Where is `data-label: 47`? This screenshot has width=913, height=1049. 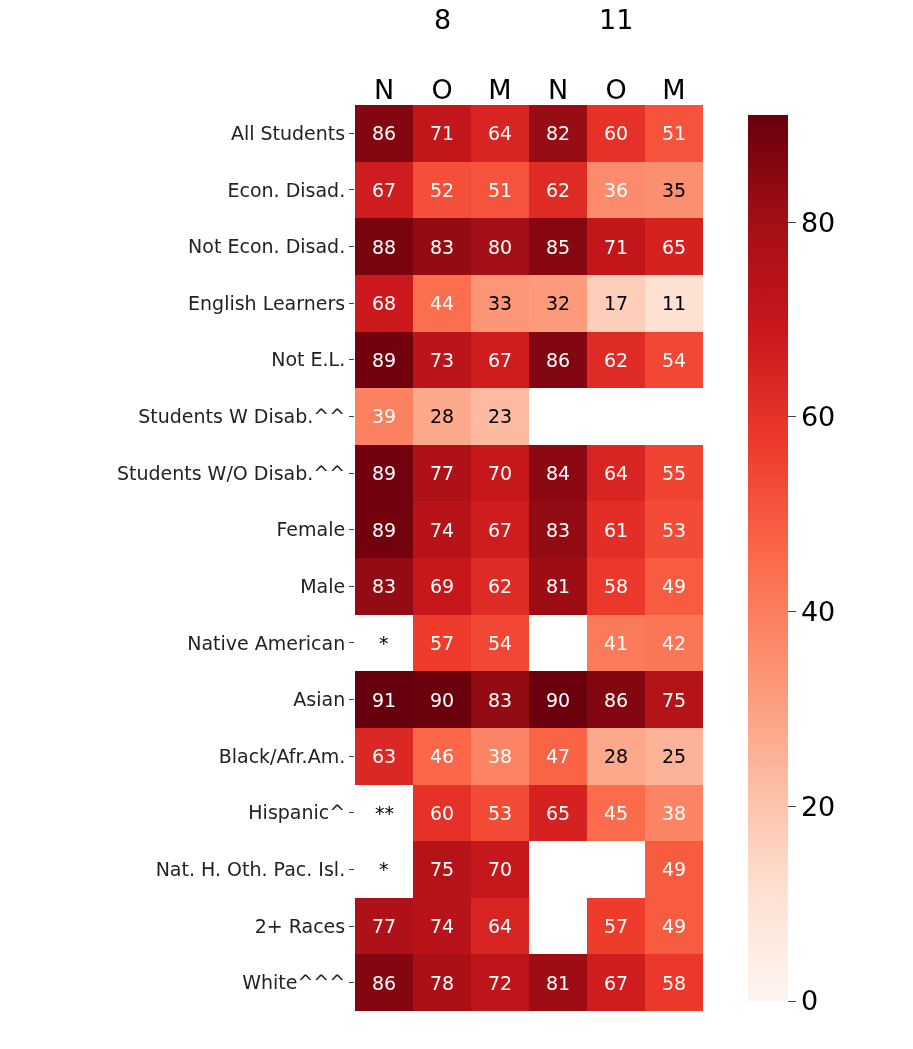
data-label: 47 is located at coordinates (558, 756).